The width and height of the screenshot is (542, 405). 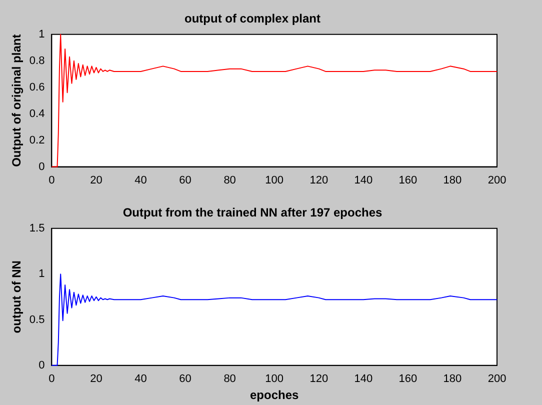 What do you see at coordinates (252, 213) in the screenshot?
I see `chart-title: Output from the trained NN after 197 epoches` at bounding box center [252, 213].